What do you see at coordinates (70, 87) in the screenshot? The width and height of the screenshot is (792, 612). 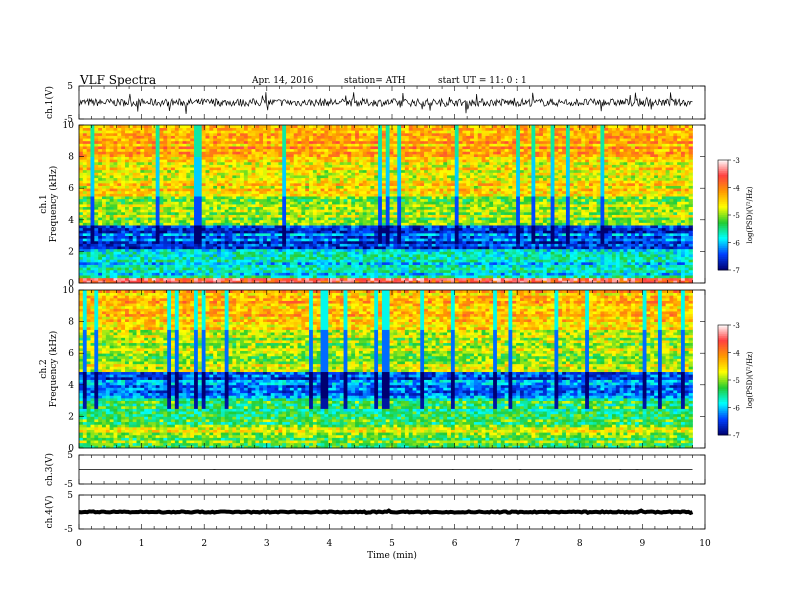 I see `y-tick-label: 5` at bounding box center [70, 87].